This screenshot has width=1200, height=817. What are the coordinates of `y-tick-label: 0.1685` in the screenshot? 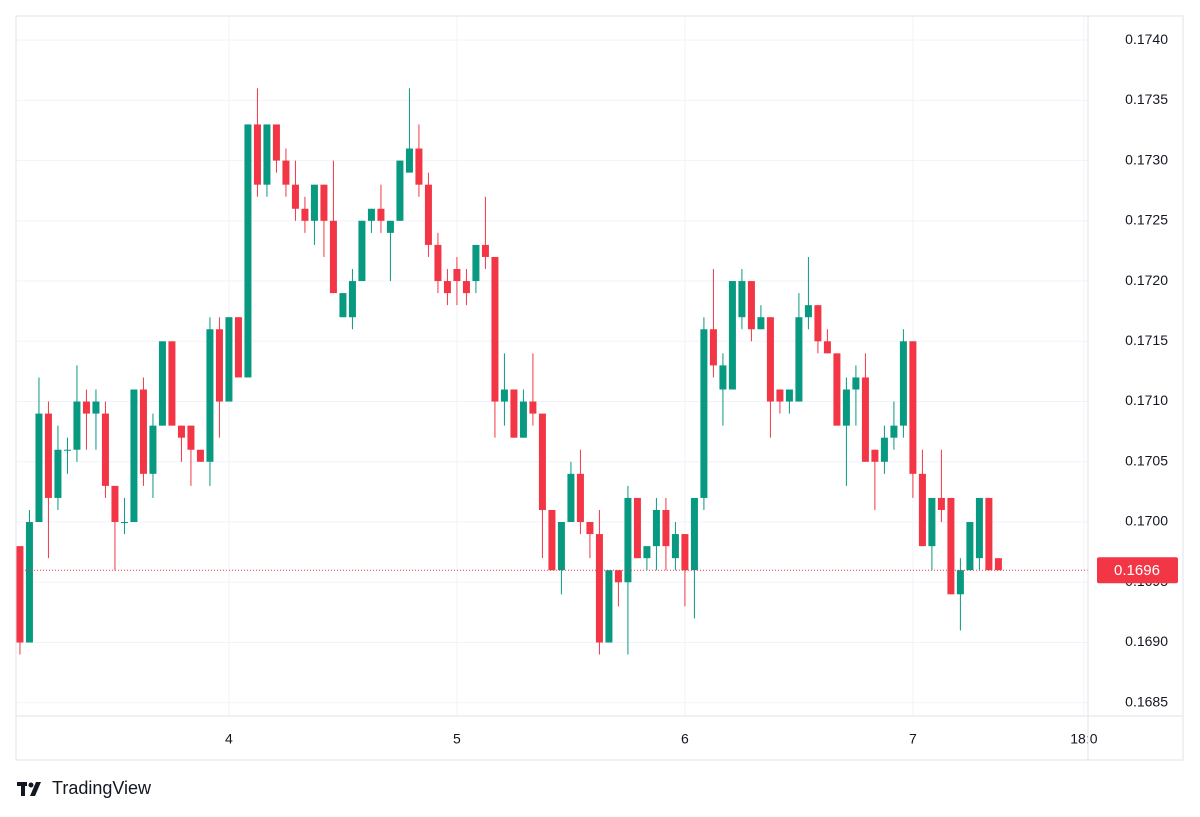 It's located at (1146, 701).